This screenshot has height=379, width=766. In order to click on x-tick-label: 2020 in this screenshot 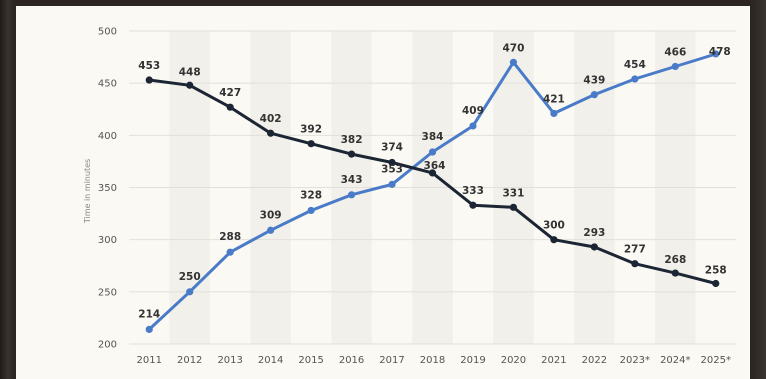, I will do `click(513, 360)`.